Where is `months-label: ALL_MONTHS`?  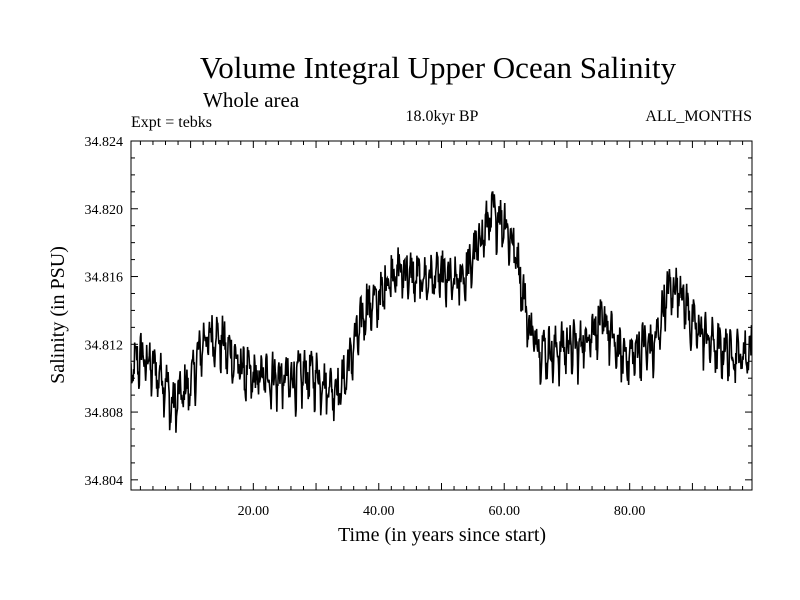
months-label: ALL_MONTHS is located at coordinates (698, 116).